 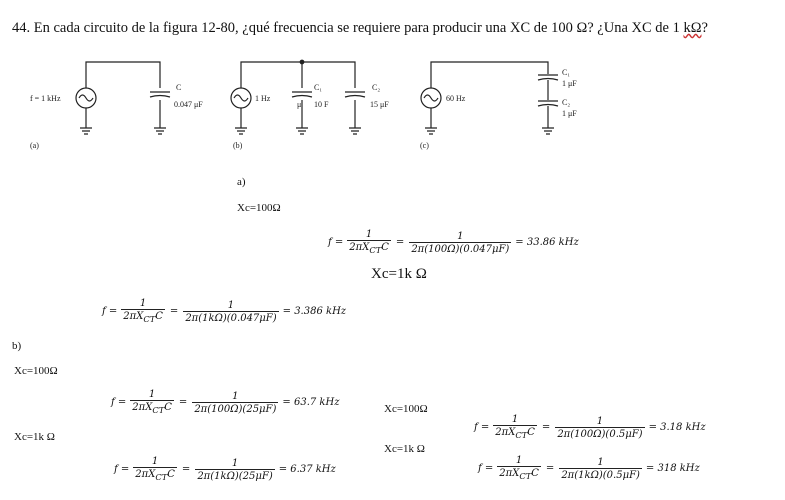 I want to click on circuit-b-c2-name: C₂, so click(x=376, y=87).